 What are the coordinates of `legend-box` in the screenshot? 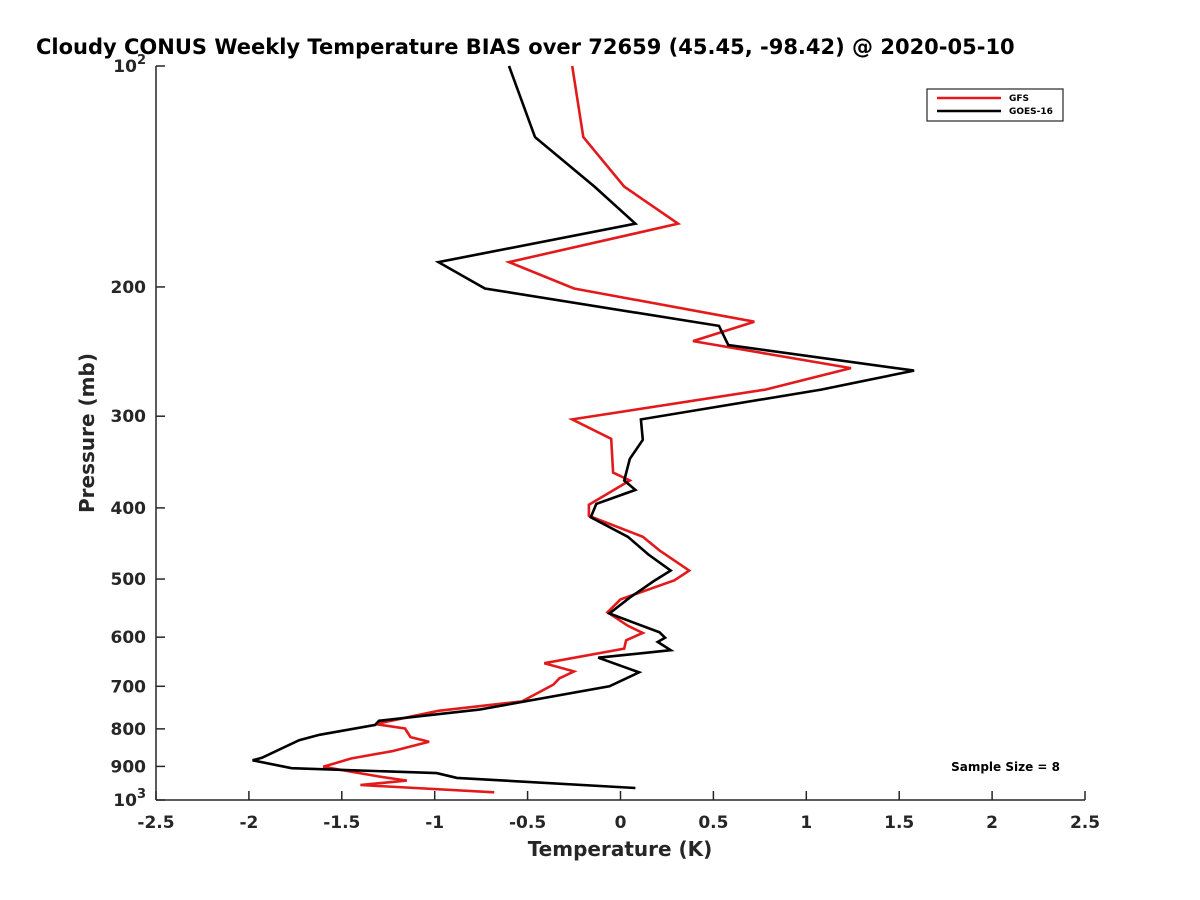 It's located at (995, 105).